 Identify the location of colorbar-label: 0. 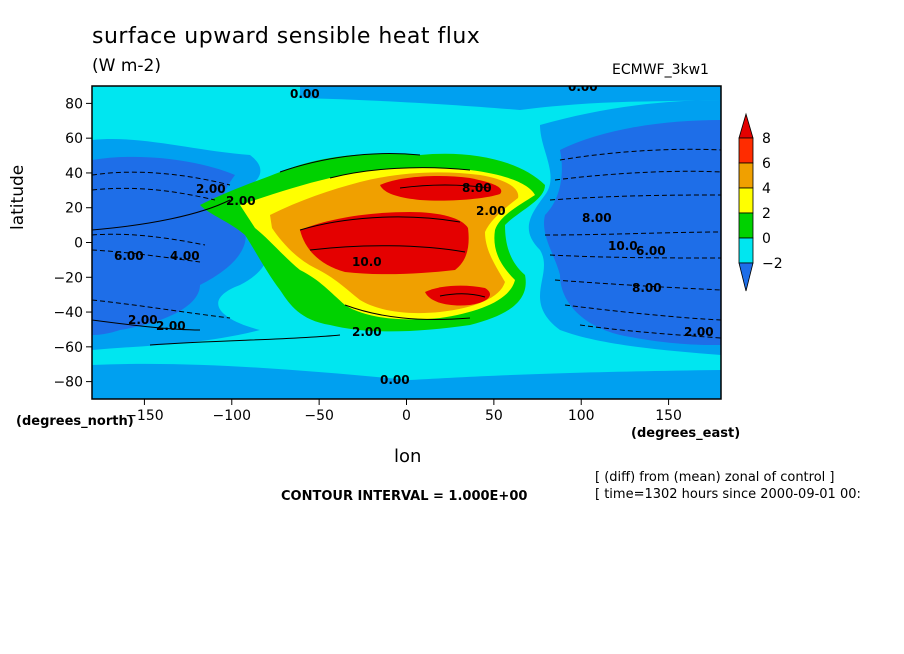
(766, 239).